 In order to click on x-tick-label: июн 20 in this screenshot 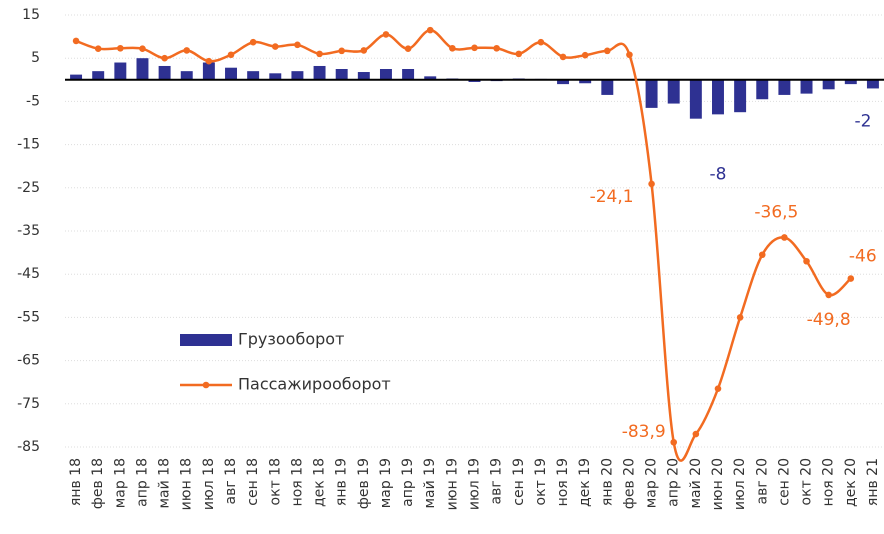, I will do `click(718, 484)`.